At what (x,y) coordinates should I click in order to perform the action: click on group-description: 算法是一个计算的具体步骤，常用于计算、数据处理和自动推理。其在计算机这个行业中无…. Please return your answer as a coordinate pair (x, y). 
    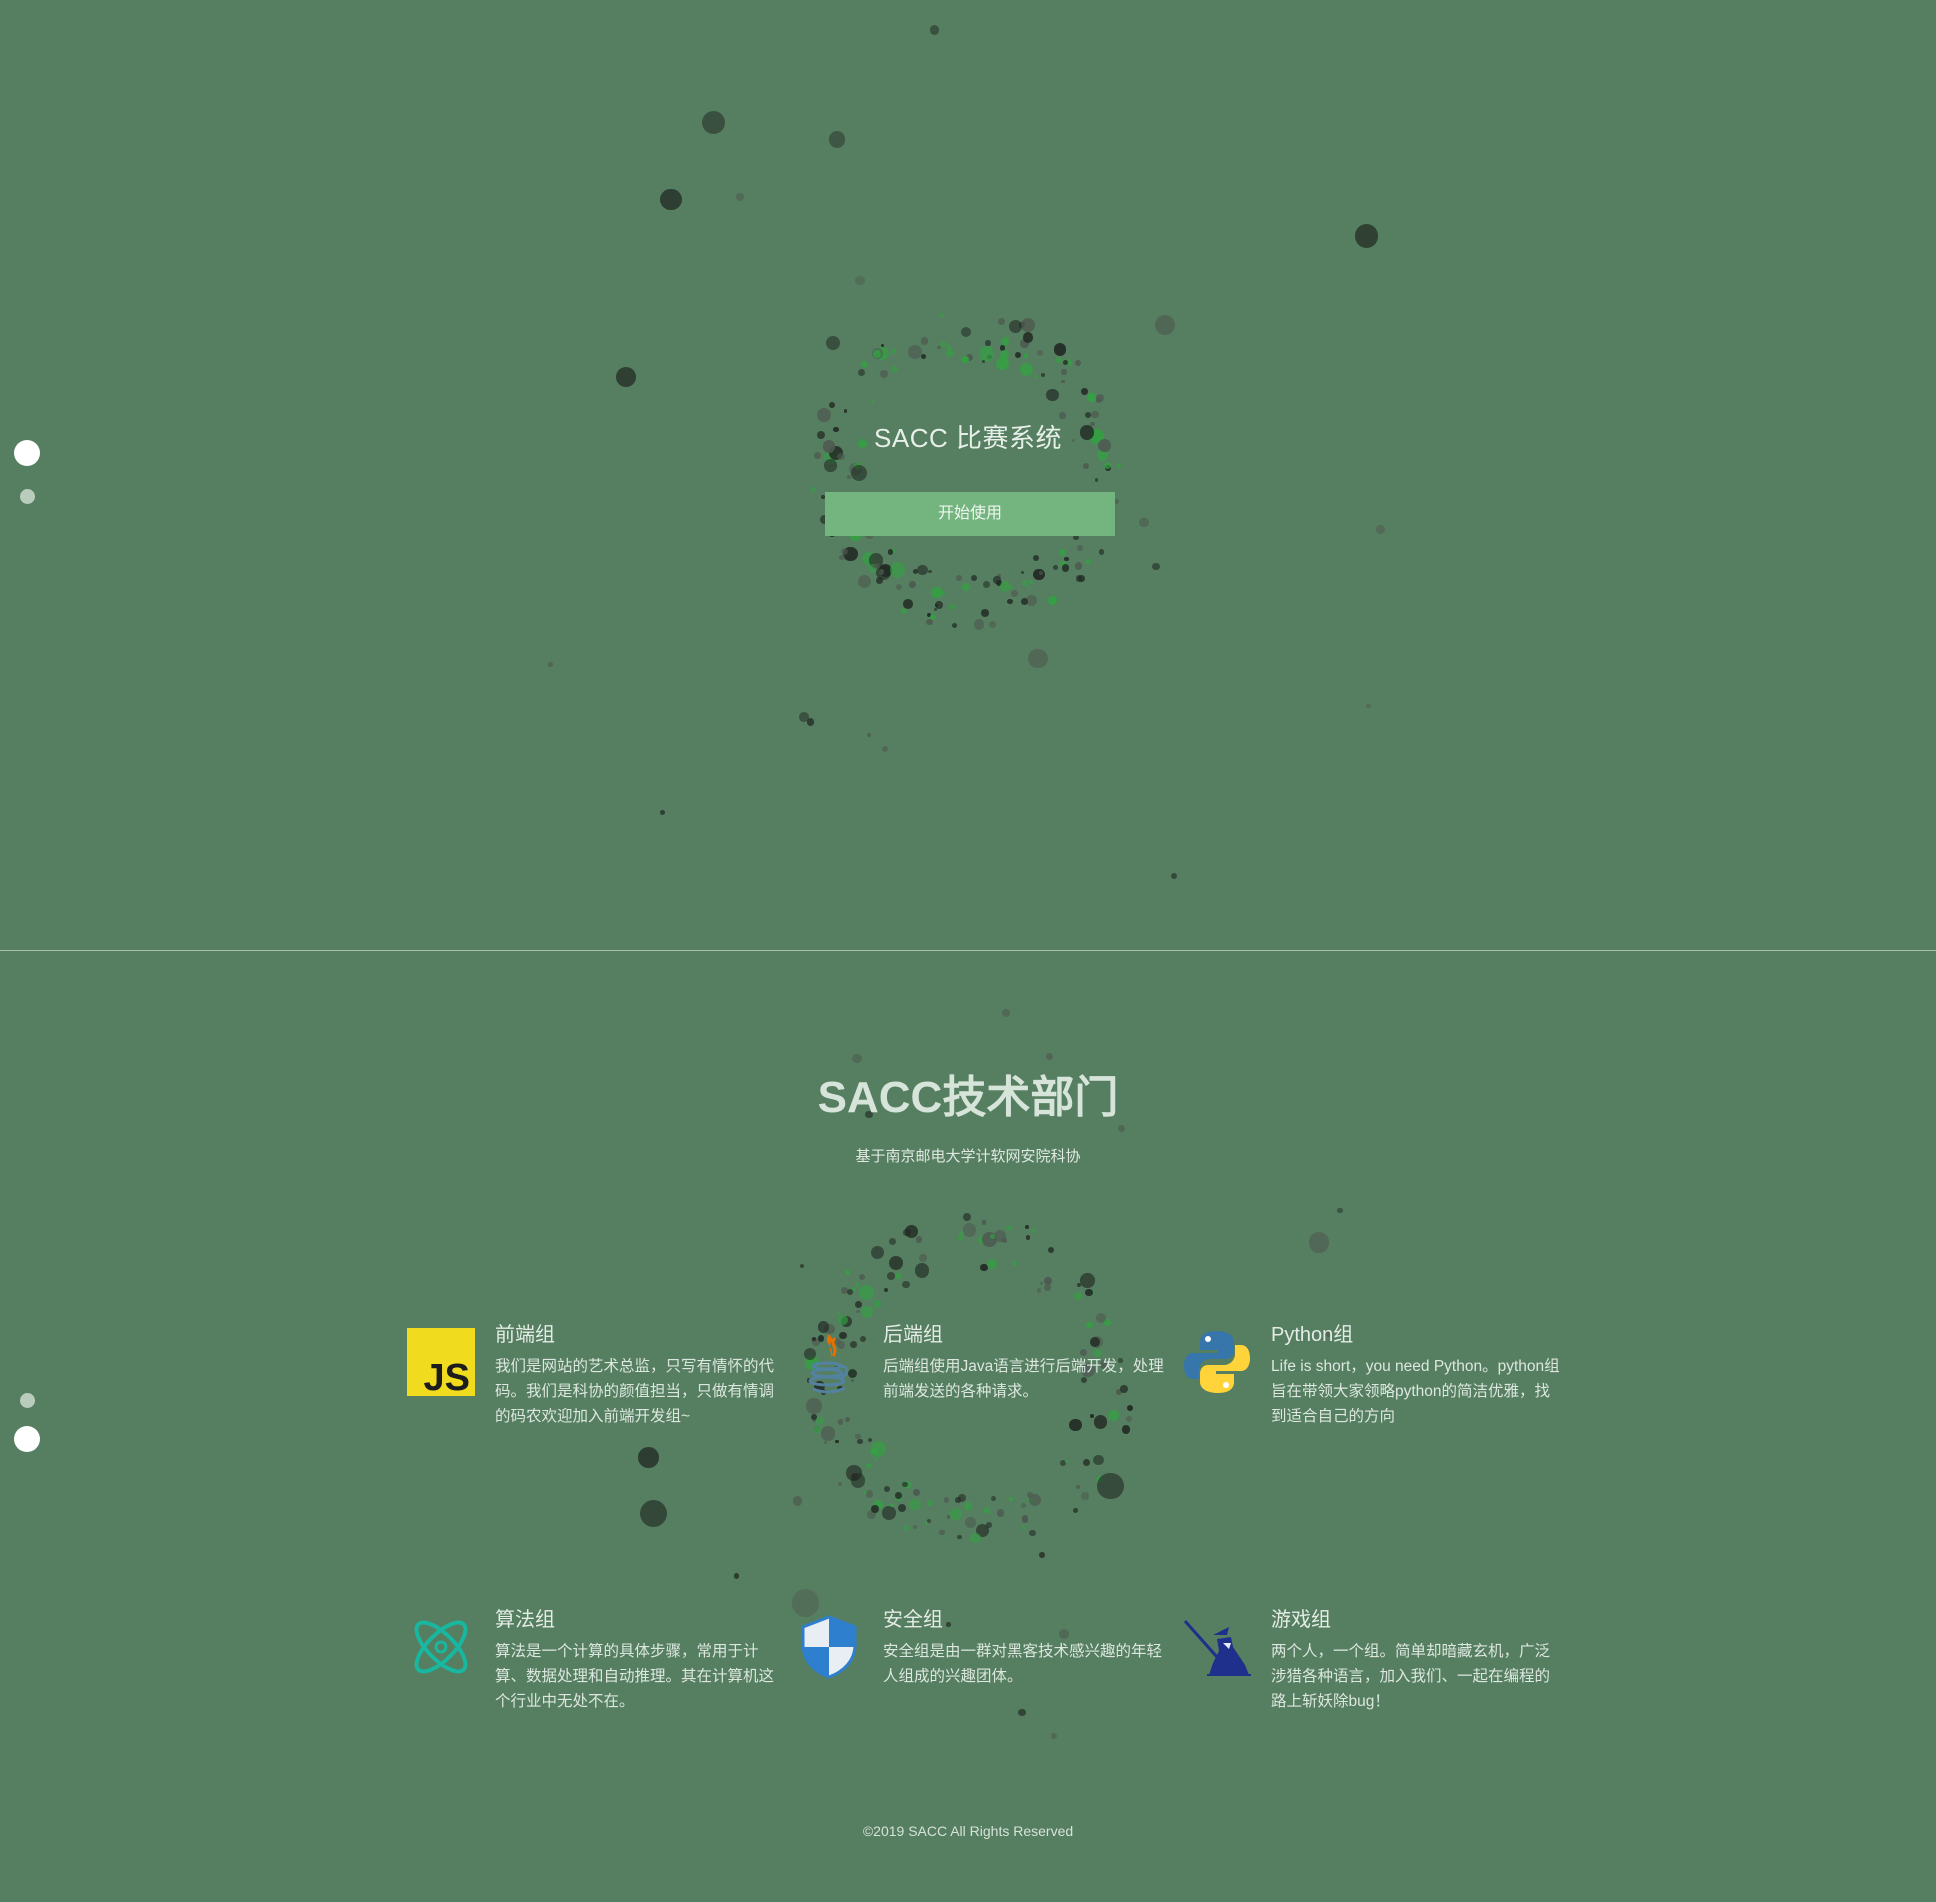
    Looking at the image, I should click on (640, 1676).